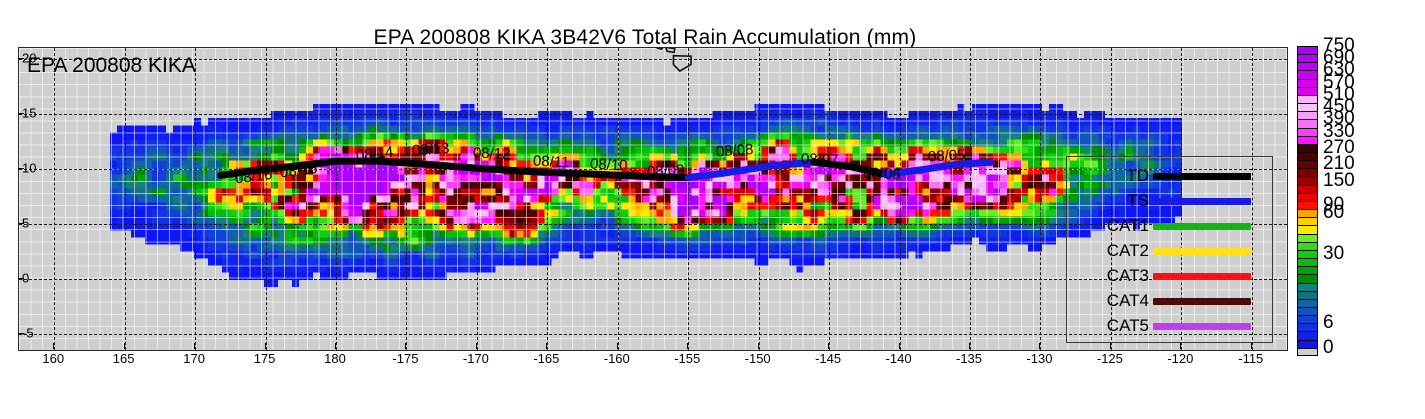  Describe the element at coordinates (687, 358) in the screenshot. I see `x-tick-label: -155` at that location.